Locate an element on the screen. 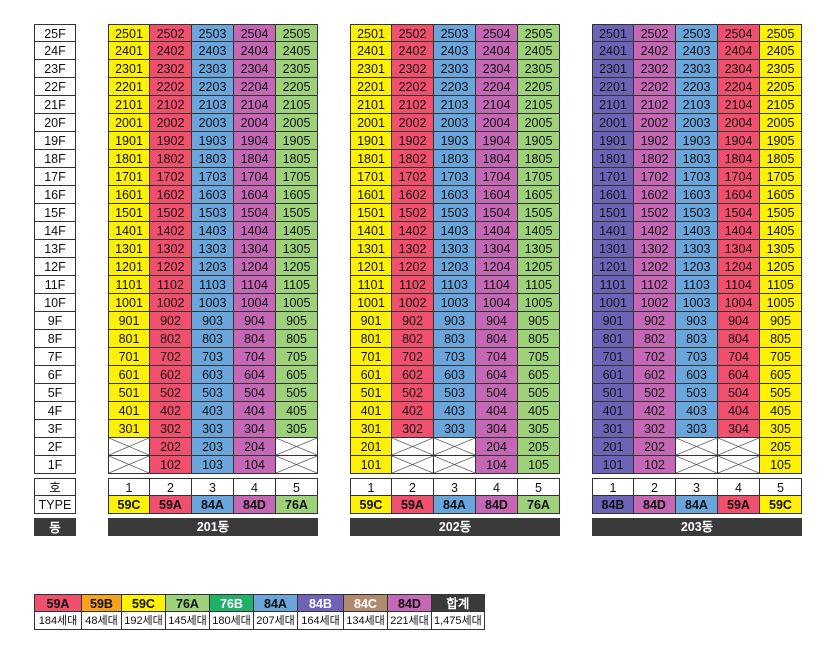  unit-cell: 1501 is located at coordinates (129, 213).